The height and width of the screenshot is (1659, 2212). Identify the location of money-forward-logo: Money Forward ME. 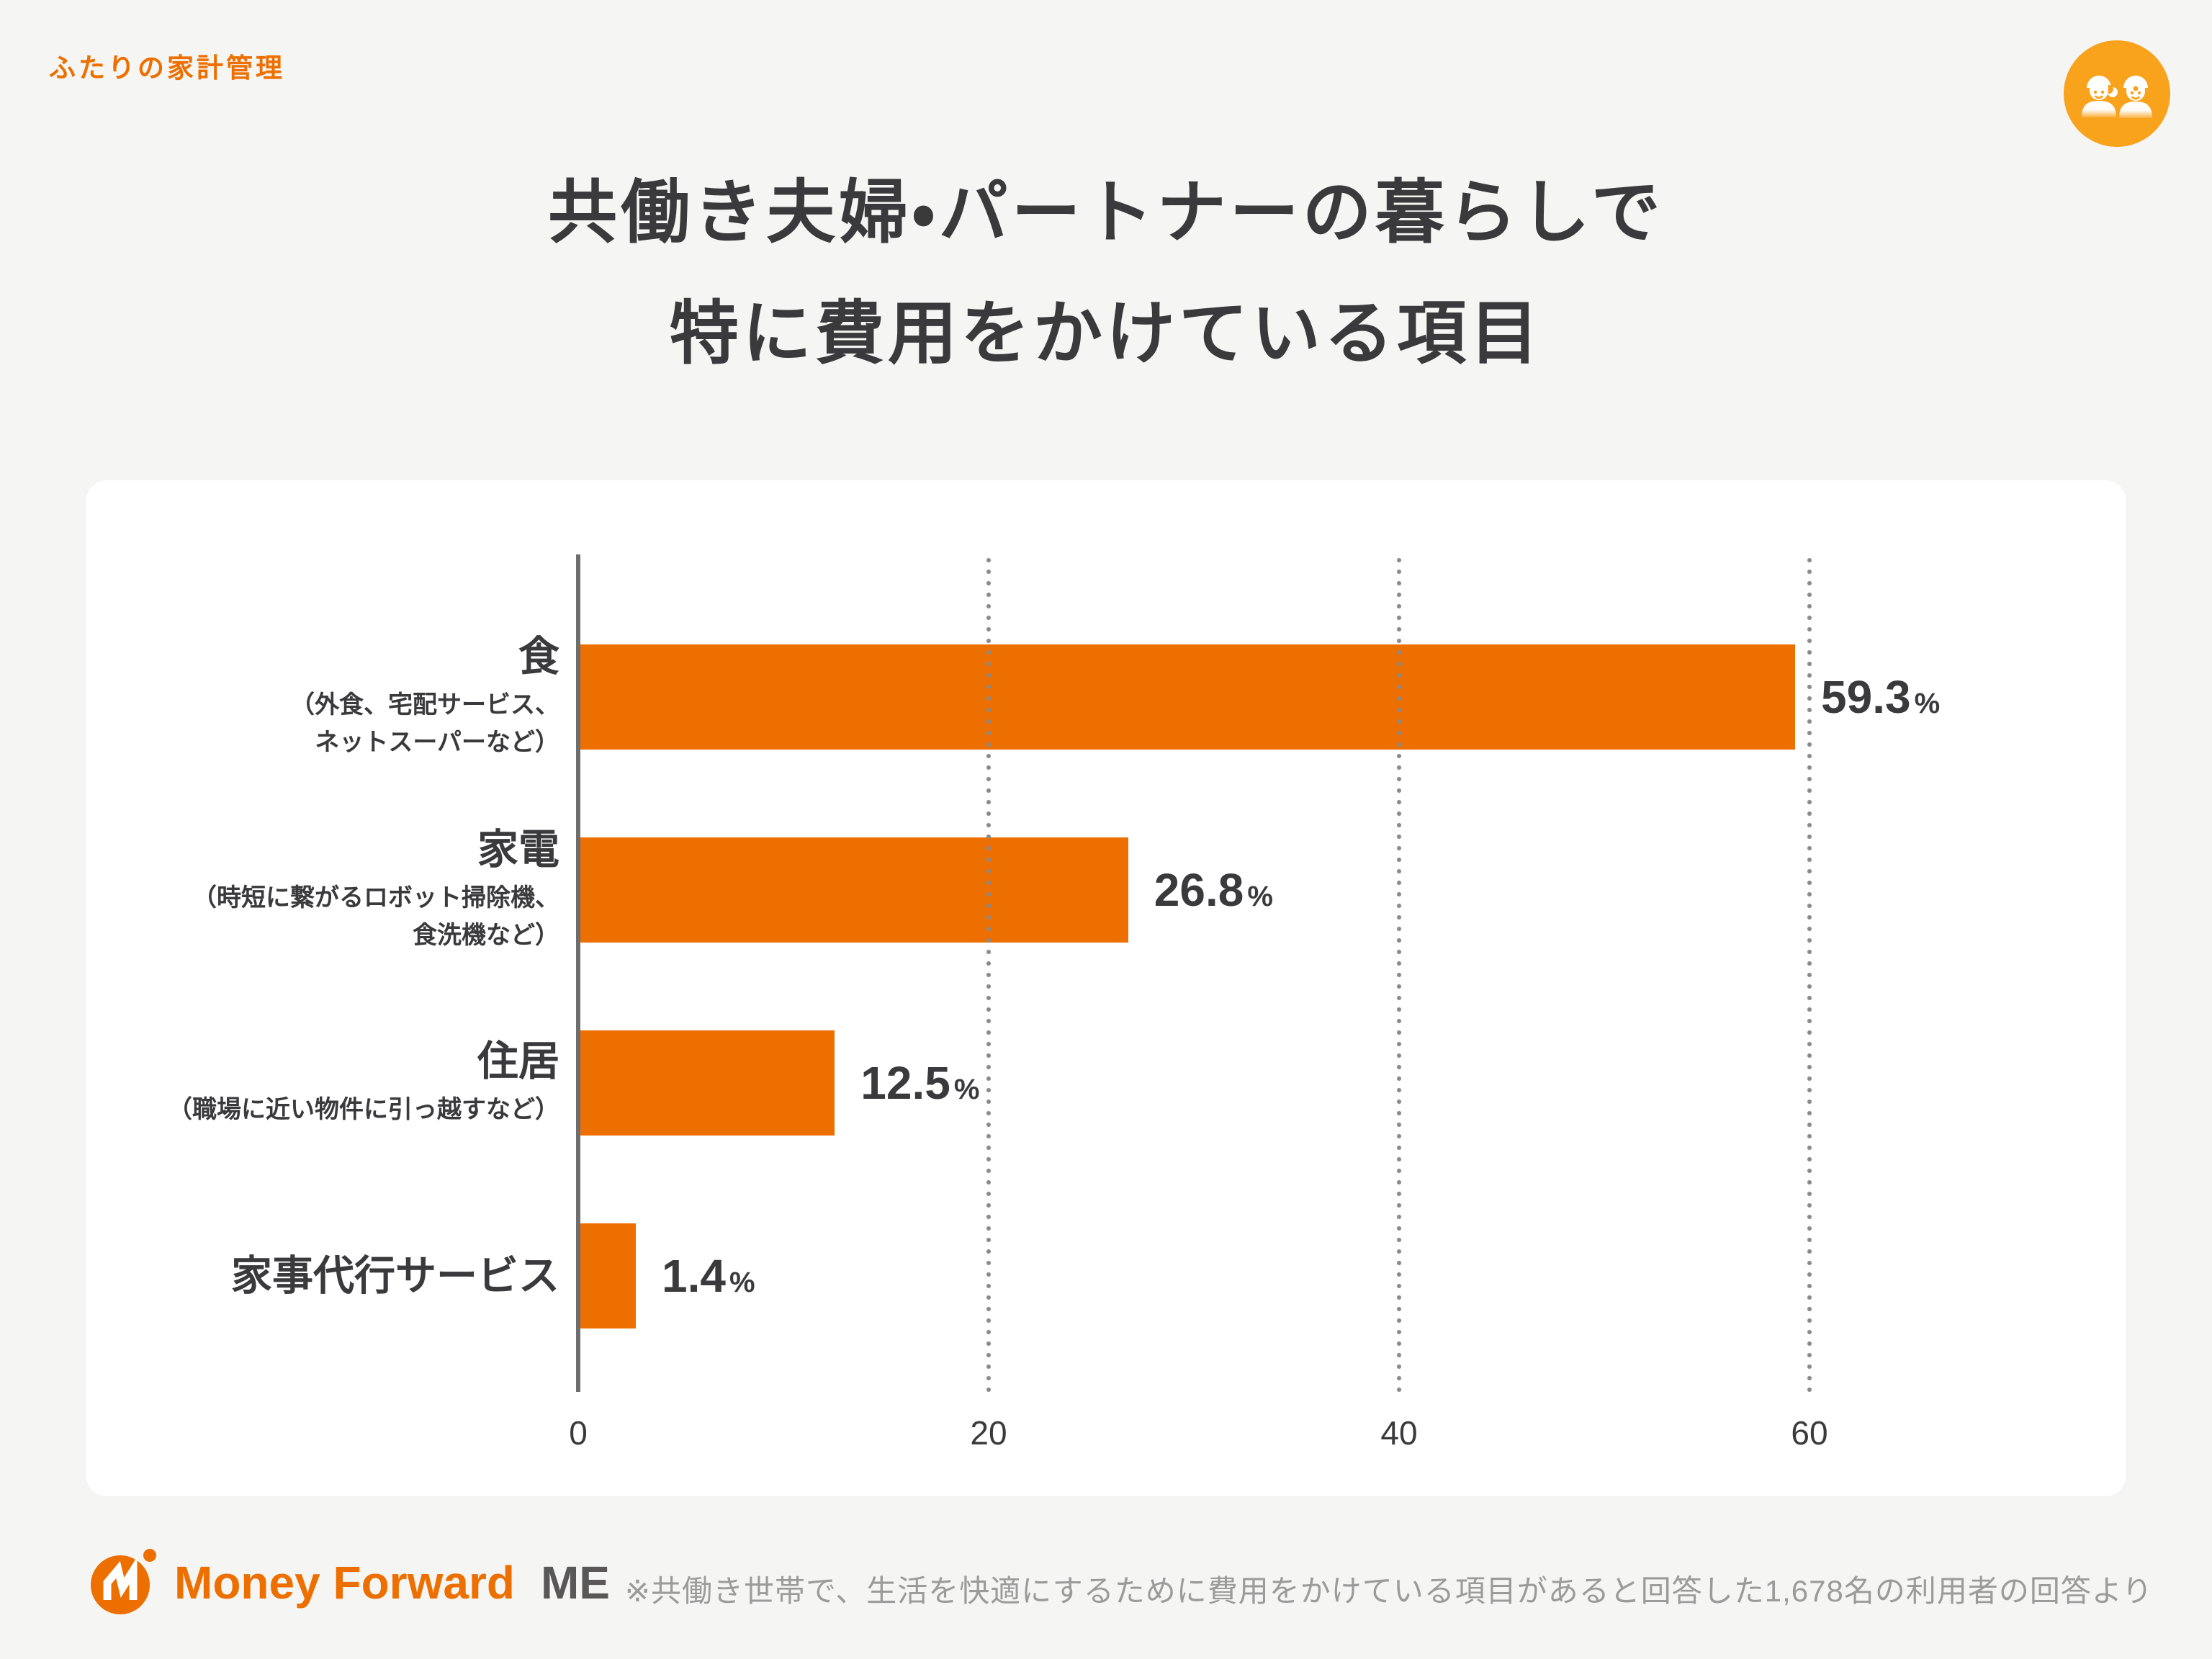
(349, 1582).